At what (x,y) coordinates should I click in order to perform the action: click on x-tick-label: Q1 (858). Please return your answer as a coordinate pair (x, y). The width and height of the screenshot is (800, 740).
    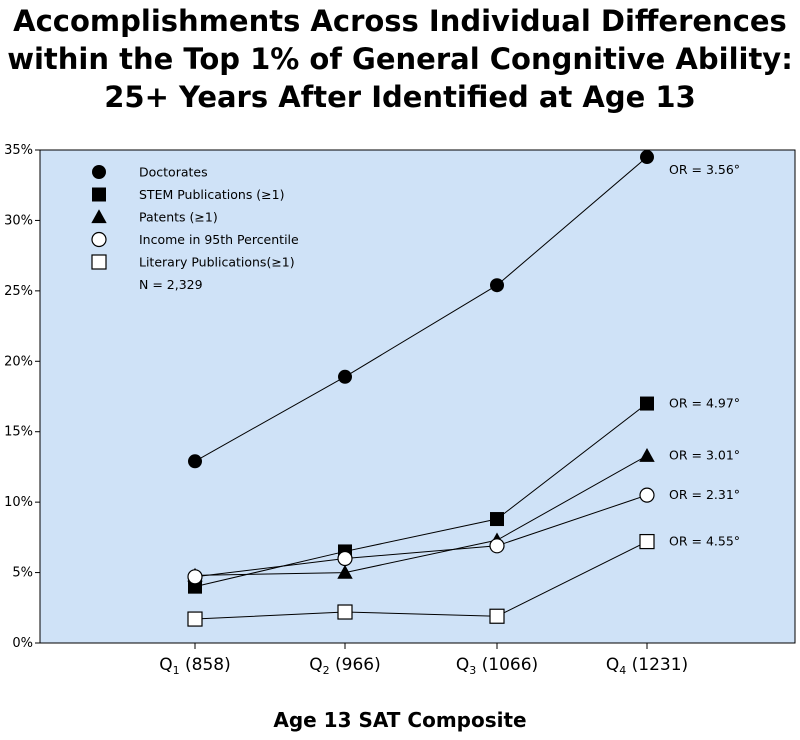
    Looking at the image, I should click on (195, 666).